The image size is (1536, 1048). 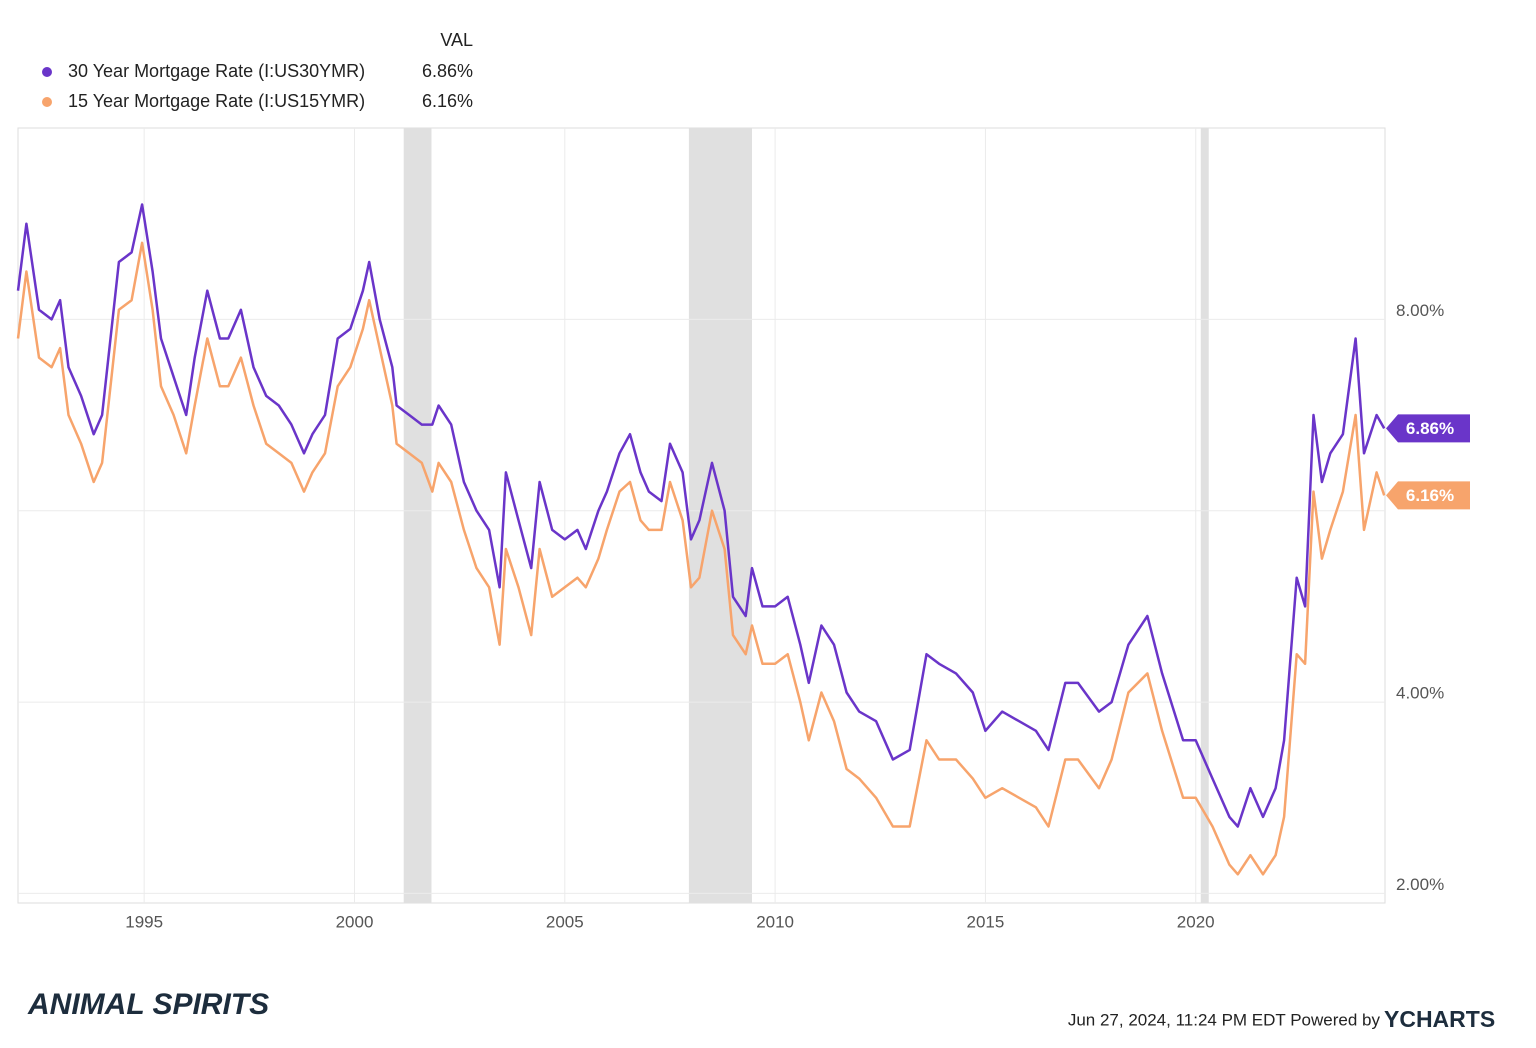 I want to click on x-tick-label: 2010, so click(x=775, y=921).